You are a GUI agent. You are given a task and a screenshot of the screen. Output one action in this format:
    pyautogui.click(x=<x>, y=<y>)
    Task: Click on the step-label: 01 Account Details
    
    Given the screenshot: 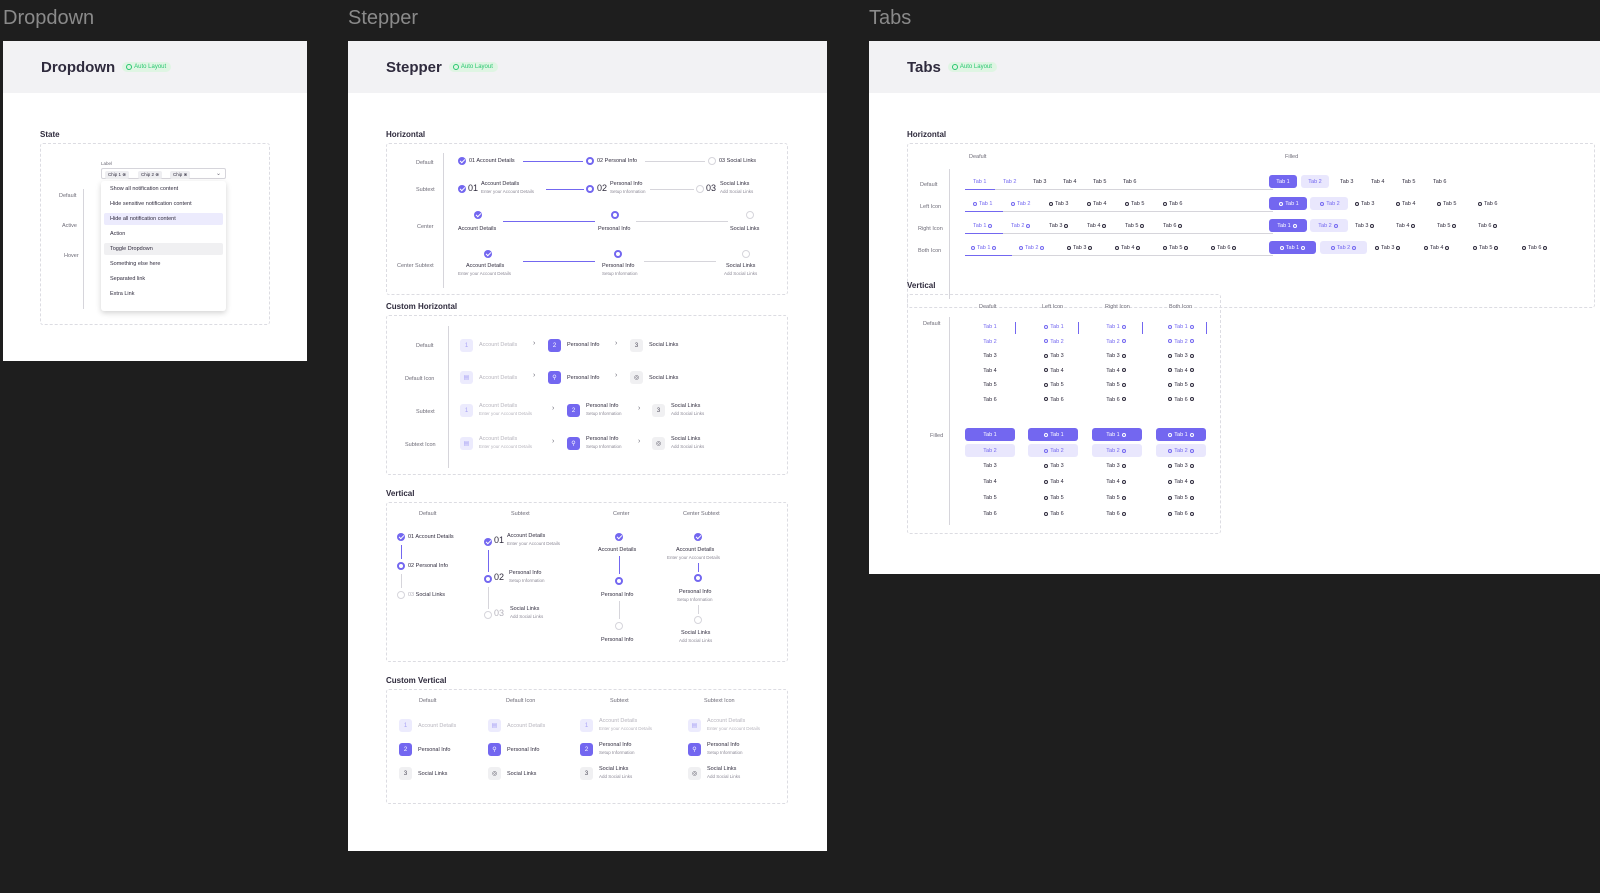 What is the action you would take?
    pyautogui.click(x=431, y=537)
    